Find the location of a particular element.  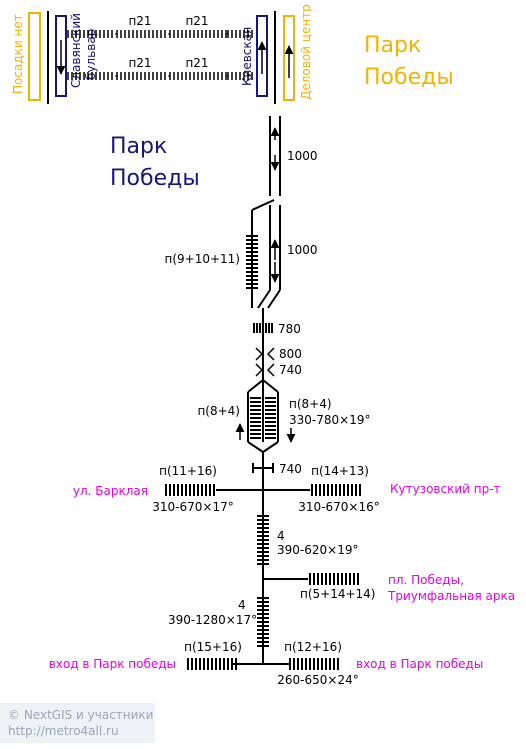

gate is located at coordinates (263, 205).